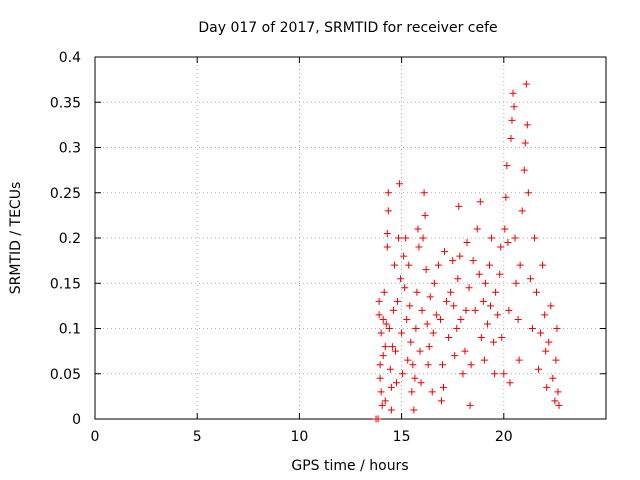 The width and height of the screenshot is (640, 480). What do you see at coordinates (65, 284) in the screenshot?
I see `y-tick-label: 0.15` at bounding box center [65, 284].